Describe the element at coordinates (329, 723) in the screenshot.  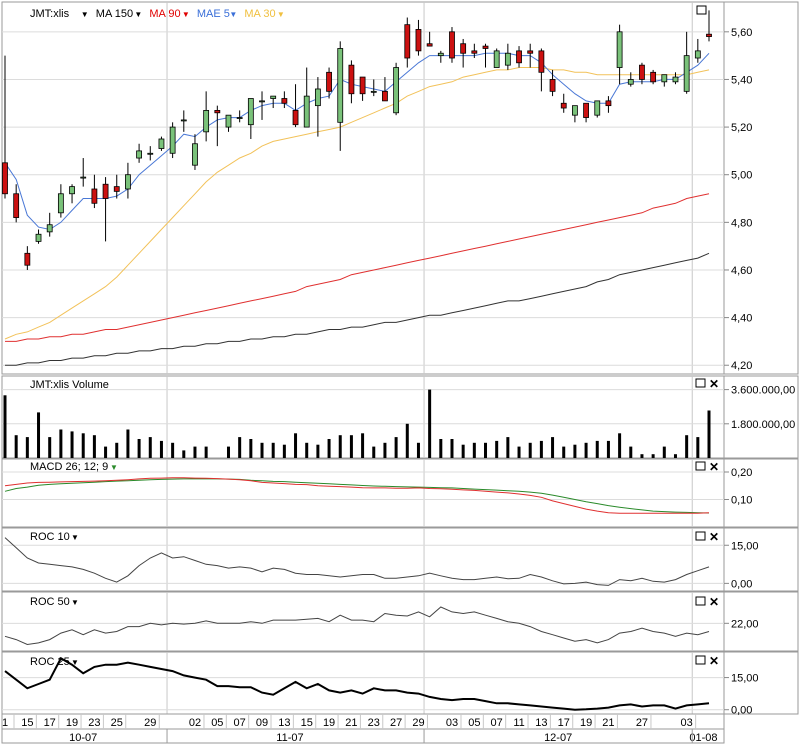
I see `day-tick-label: 19` at that location.